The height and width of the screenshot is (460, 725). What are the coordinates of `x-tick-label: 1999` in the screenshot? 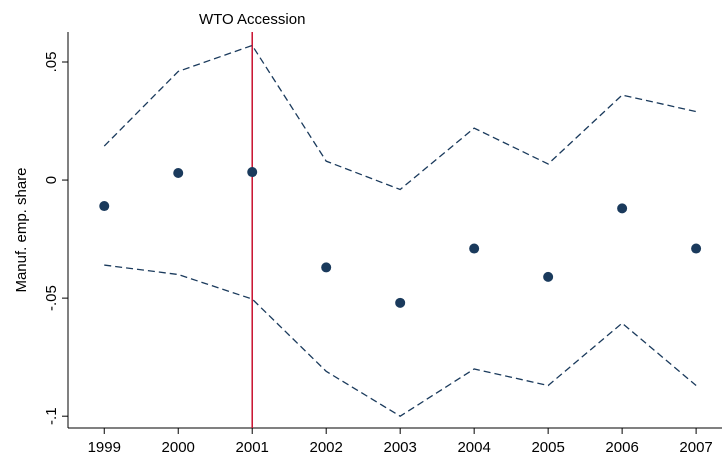 It's located at (104, 447).